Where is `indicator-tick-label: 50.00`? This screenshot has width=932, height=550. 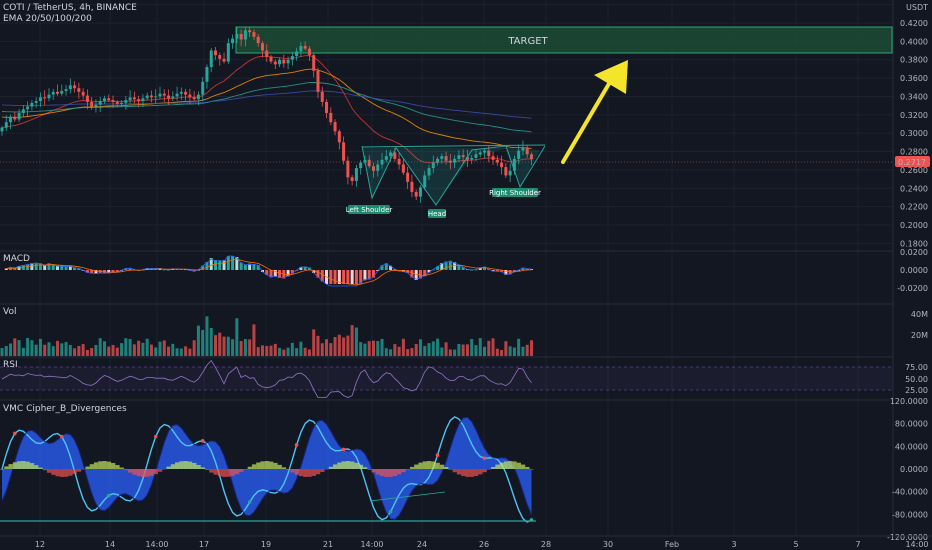
indicator-tick-label: 50.00 is located at coordinates (916, 379).